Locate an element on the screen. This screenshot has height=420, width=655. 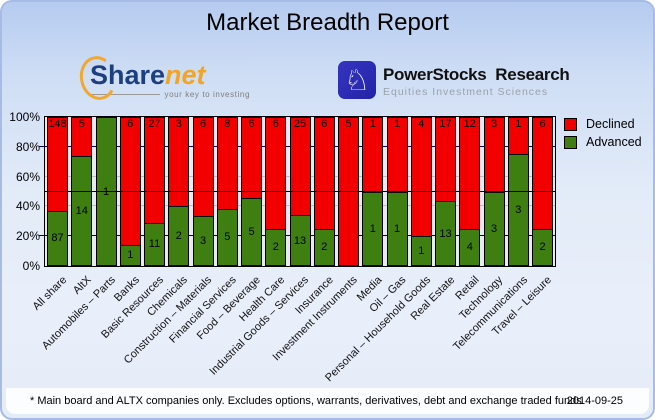
legend-item-declined: Declined is located at coordinates (603, 124).